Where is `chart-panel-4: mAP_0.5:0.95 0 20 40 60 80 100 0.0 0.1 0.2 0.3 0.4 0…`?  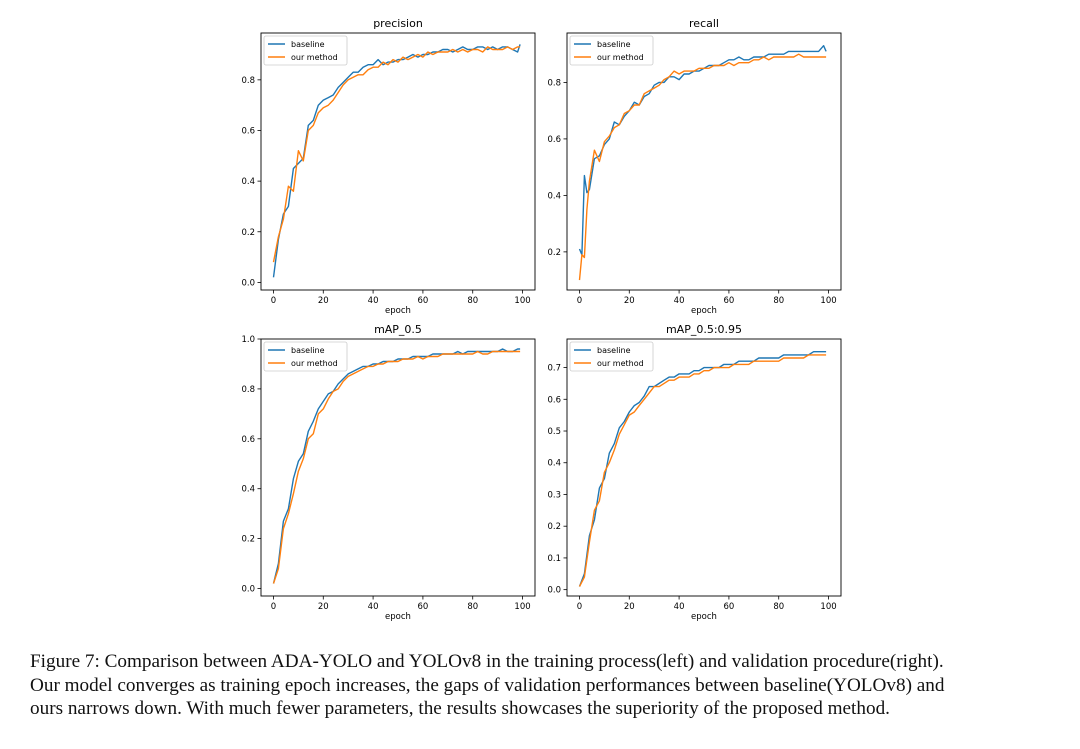
chart-panel-4: mAP_0.5:0.95 0 20 40 60 80 100 0.0 0.1 0.2 0.3 0.4 0… is located at coordinates (694, 472).